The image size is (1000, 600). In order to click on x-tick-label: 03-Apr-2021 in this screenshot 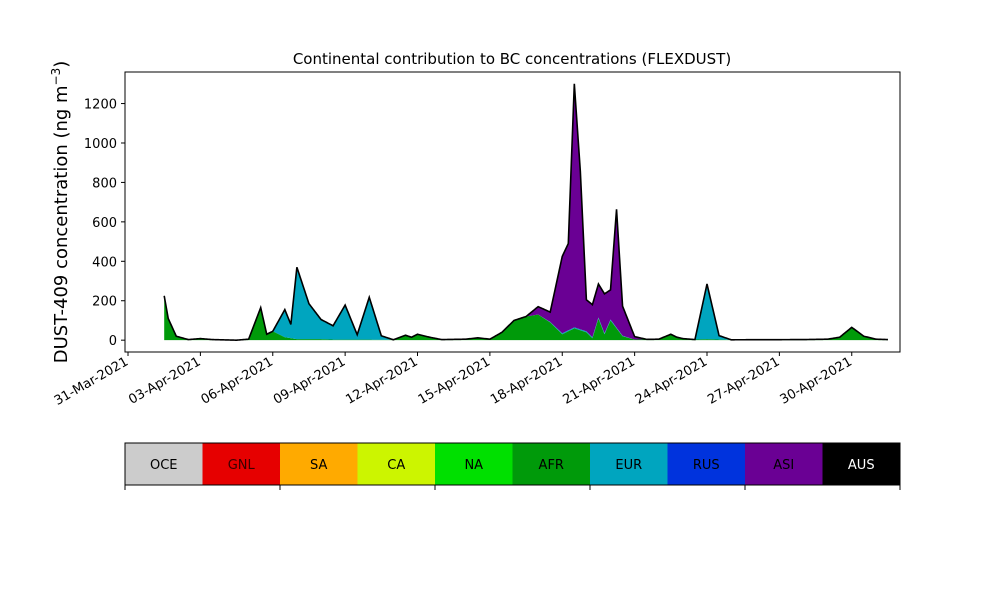, I will do `click(164, 380)`.